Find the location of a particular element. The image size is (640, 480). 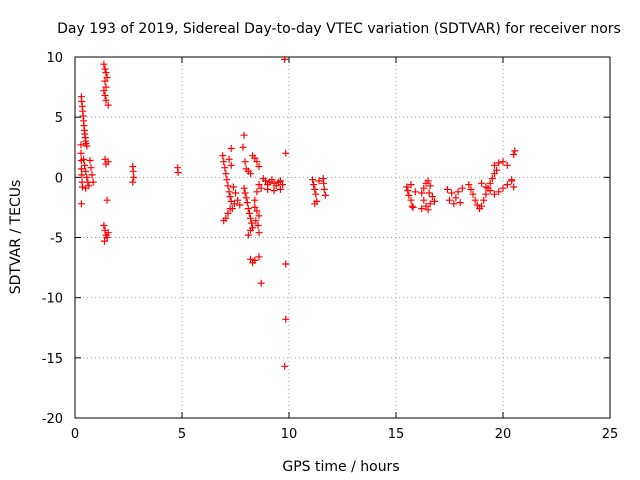

y-axis-label: SDTVAR / TECUs is located at coordinates (16, 237).